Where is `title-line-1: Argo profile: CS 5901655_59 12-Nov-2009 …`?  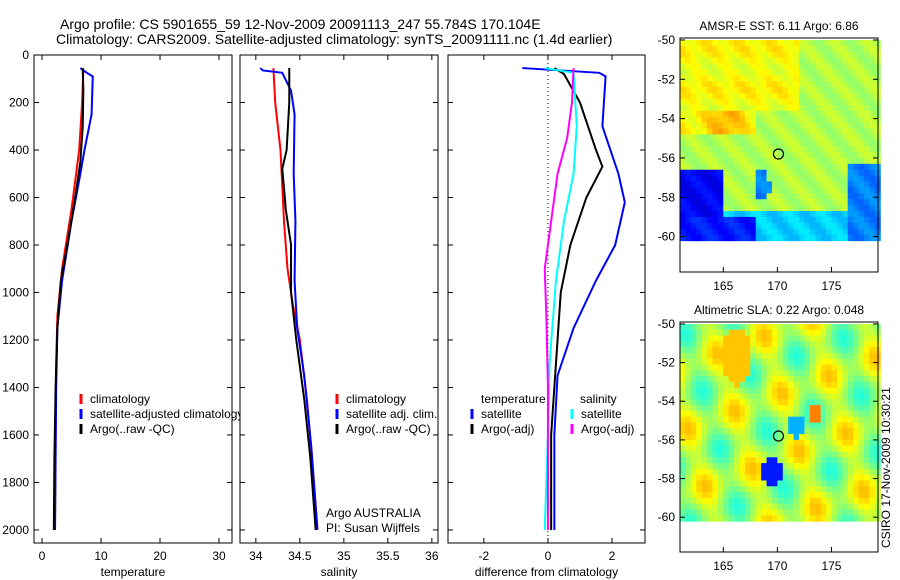 title-line-1: Argo profile: CS 5901655_59 12-Nov-2009 … is located at coordinates (300, 24).